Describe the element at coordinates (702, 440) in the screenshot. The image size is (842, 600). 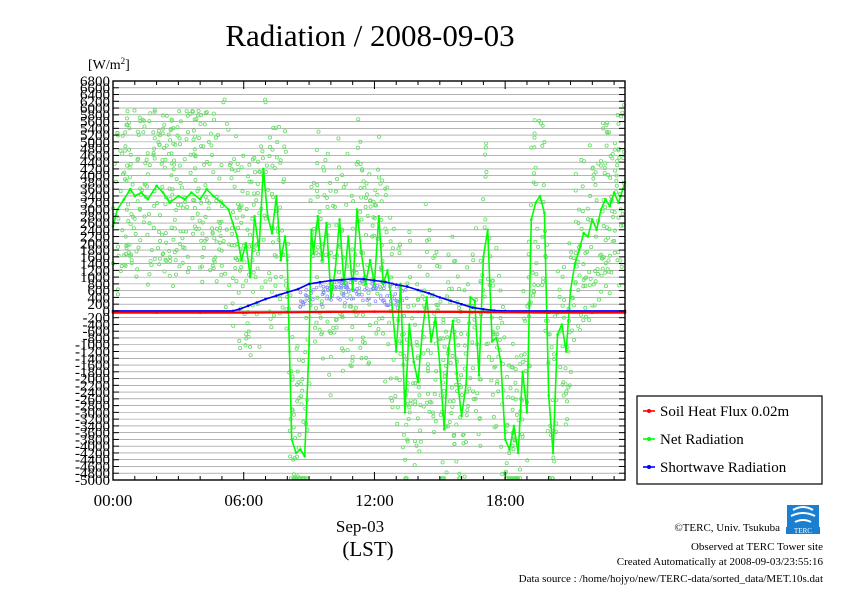
I see `legend-label-net: Net Radiation` at that location.